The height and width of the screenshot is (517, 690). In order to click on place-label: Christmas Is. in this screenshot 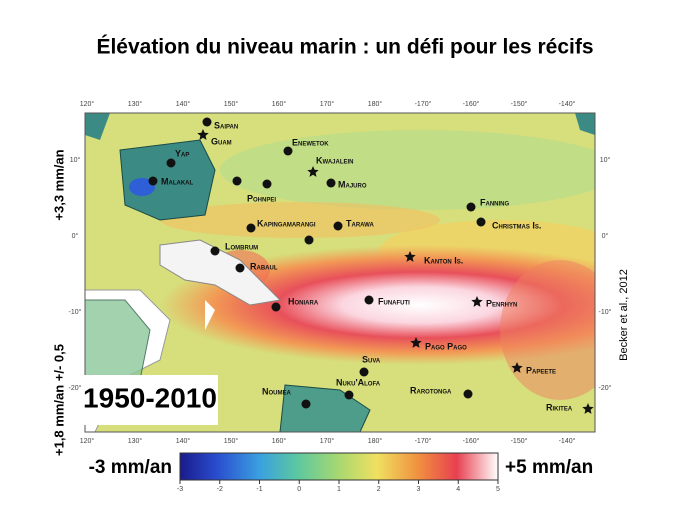, I will do `click(516, 225)`.